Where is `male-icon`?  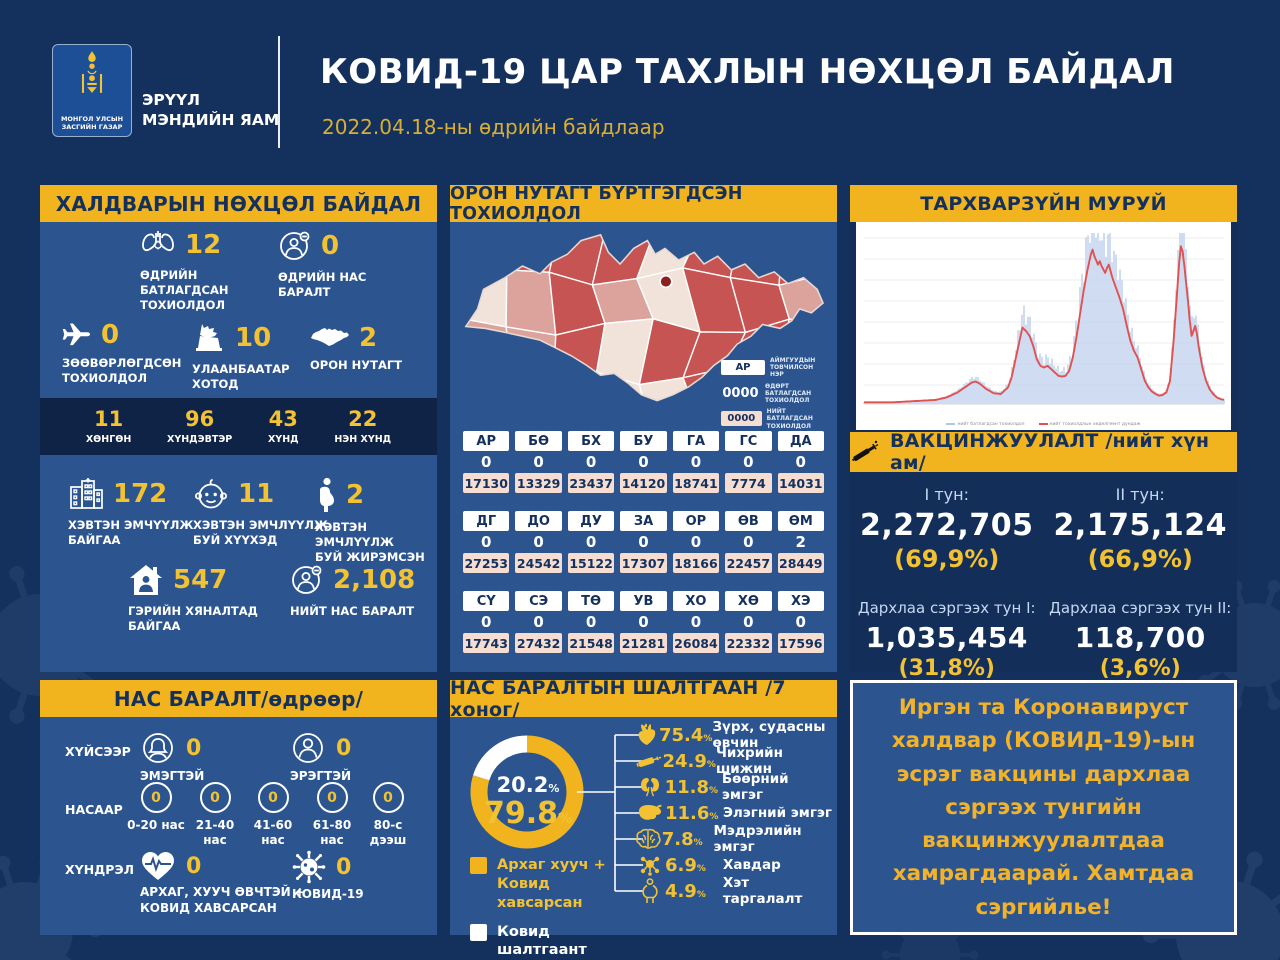
male-icon is located at coordinates (308, 748).